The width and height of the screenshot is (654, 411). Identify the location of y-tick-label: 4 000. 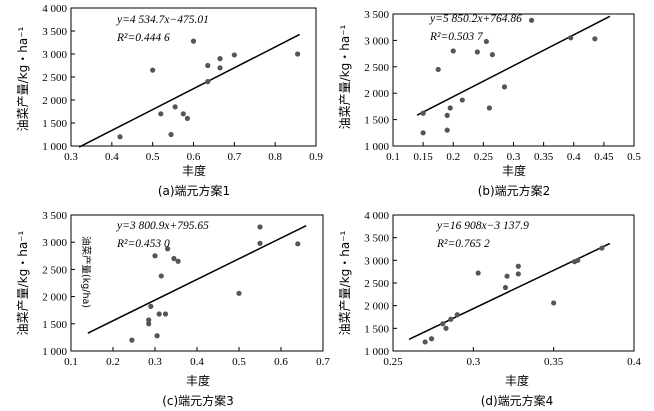
(376, 216).